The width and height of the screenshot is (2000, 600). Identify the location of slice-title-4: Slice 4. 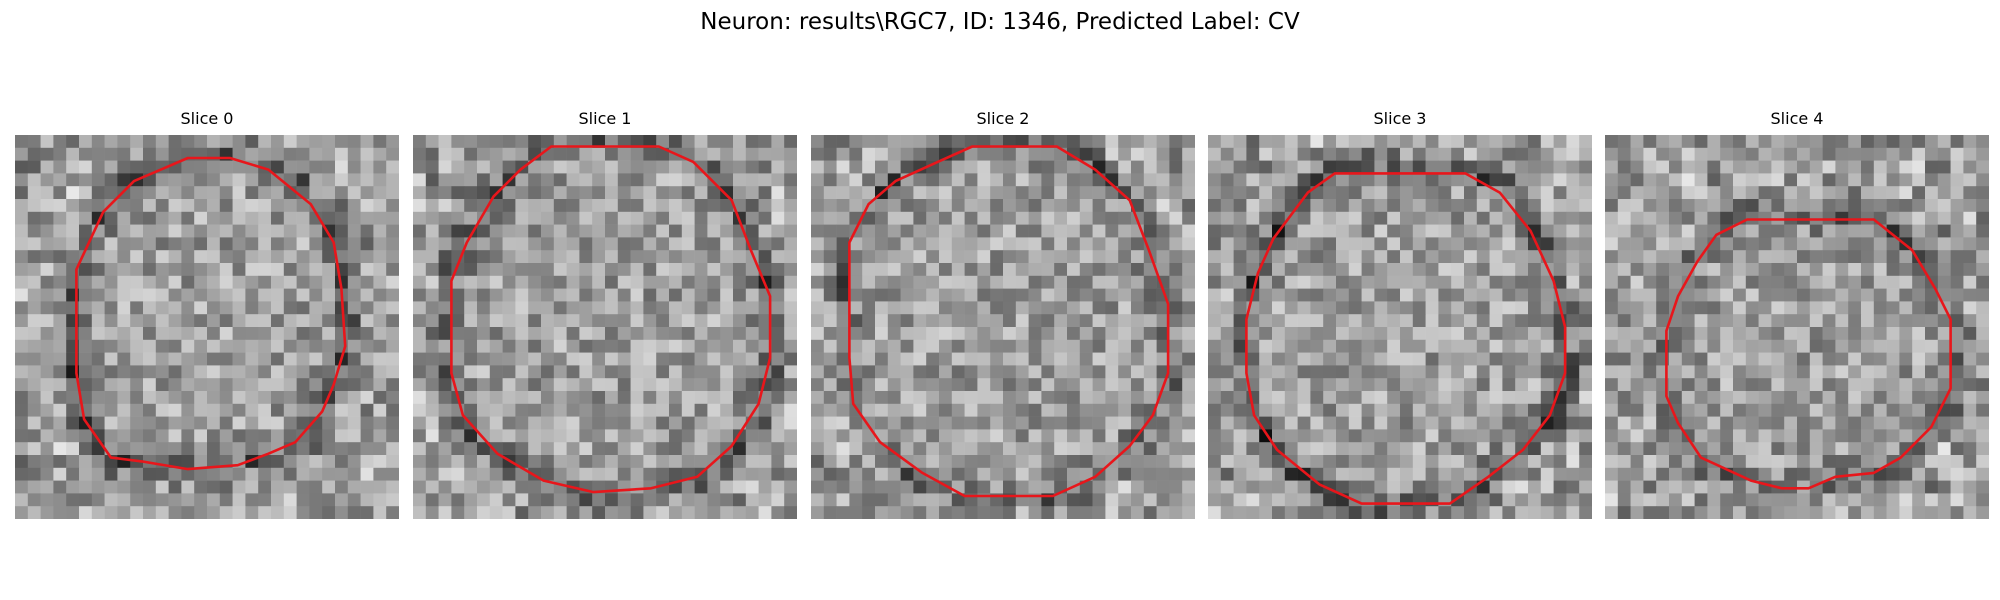
(1797, 118).